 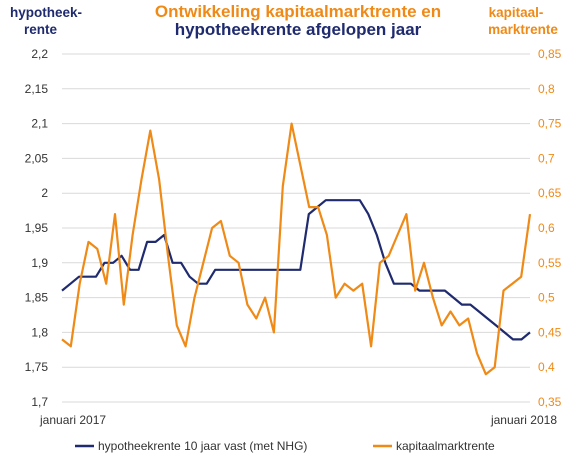 What do you see at coordinates (39, 263) in the screenshot?
I see `left-tick-label: 1,9` at bounding box center [39, 263].